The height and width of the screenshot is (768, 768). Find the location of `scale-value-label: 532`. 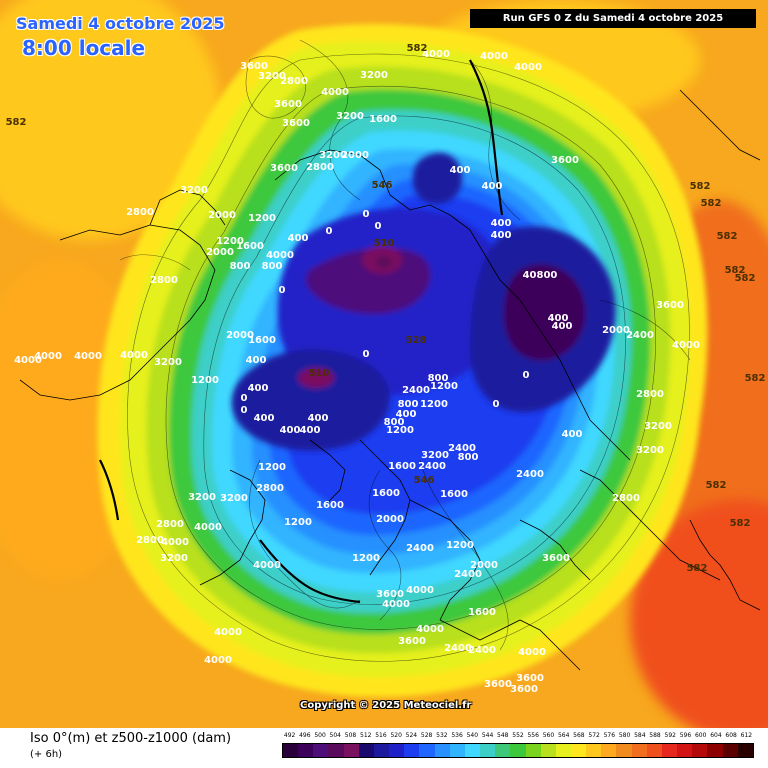

scale-value-label: 532 is located at coordinates (442, 735).